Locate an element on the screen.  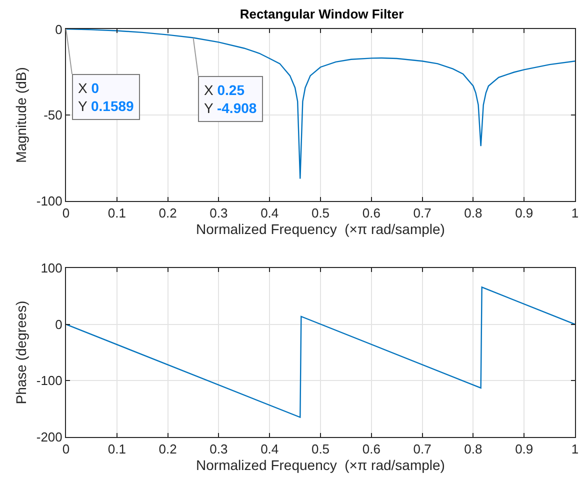
y-tick-label: -200 is located at coordinates (49, 437).